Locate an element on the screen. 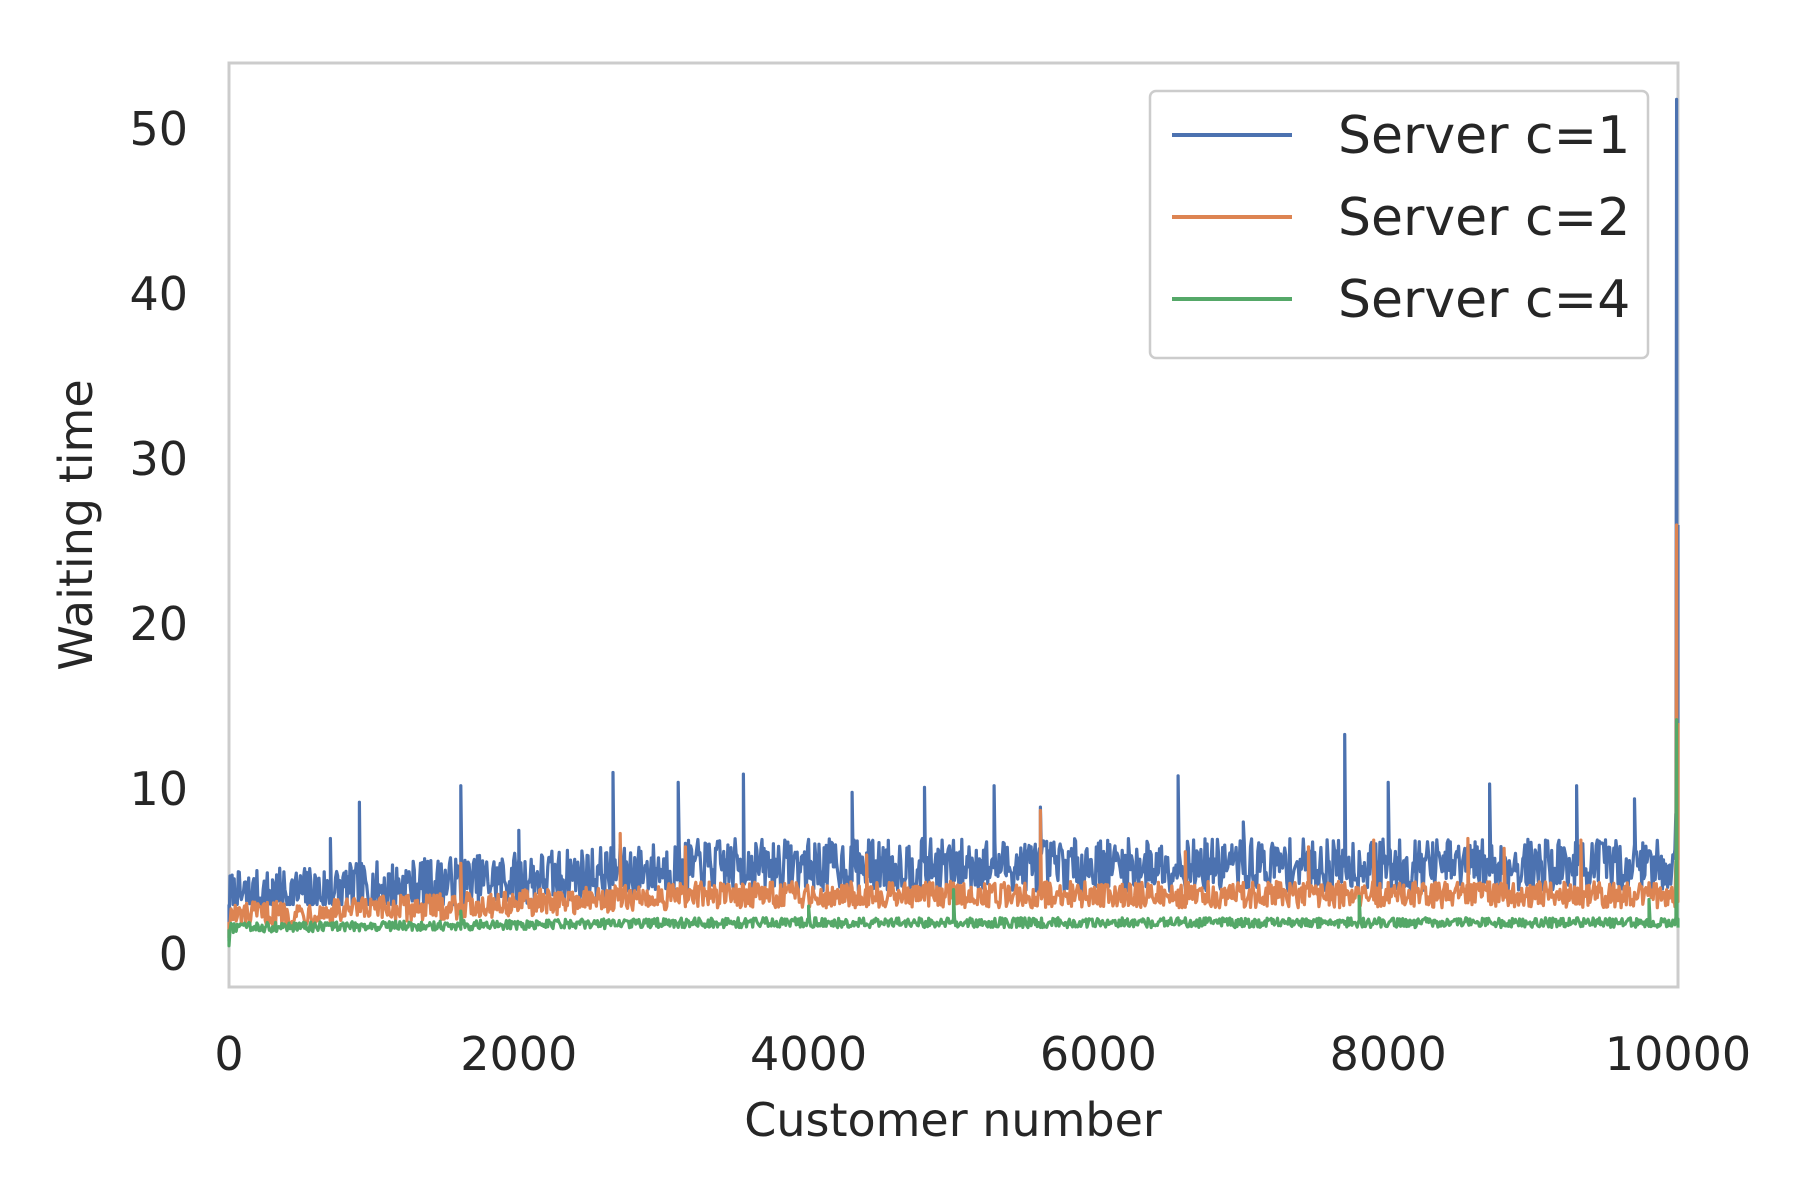  y-axis-label: Waiting time is located at coordinates (76, 524).